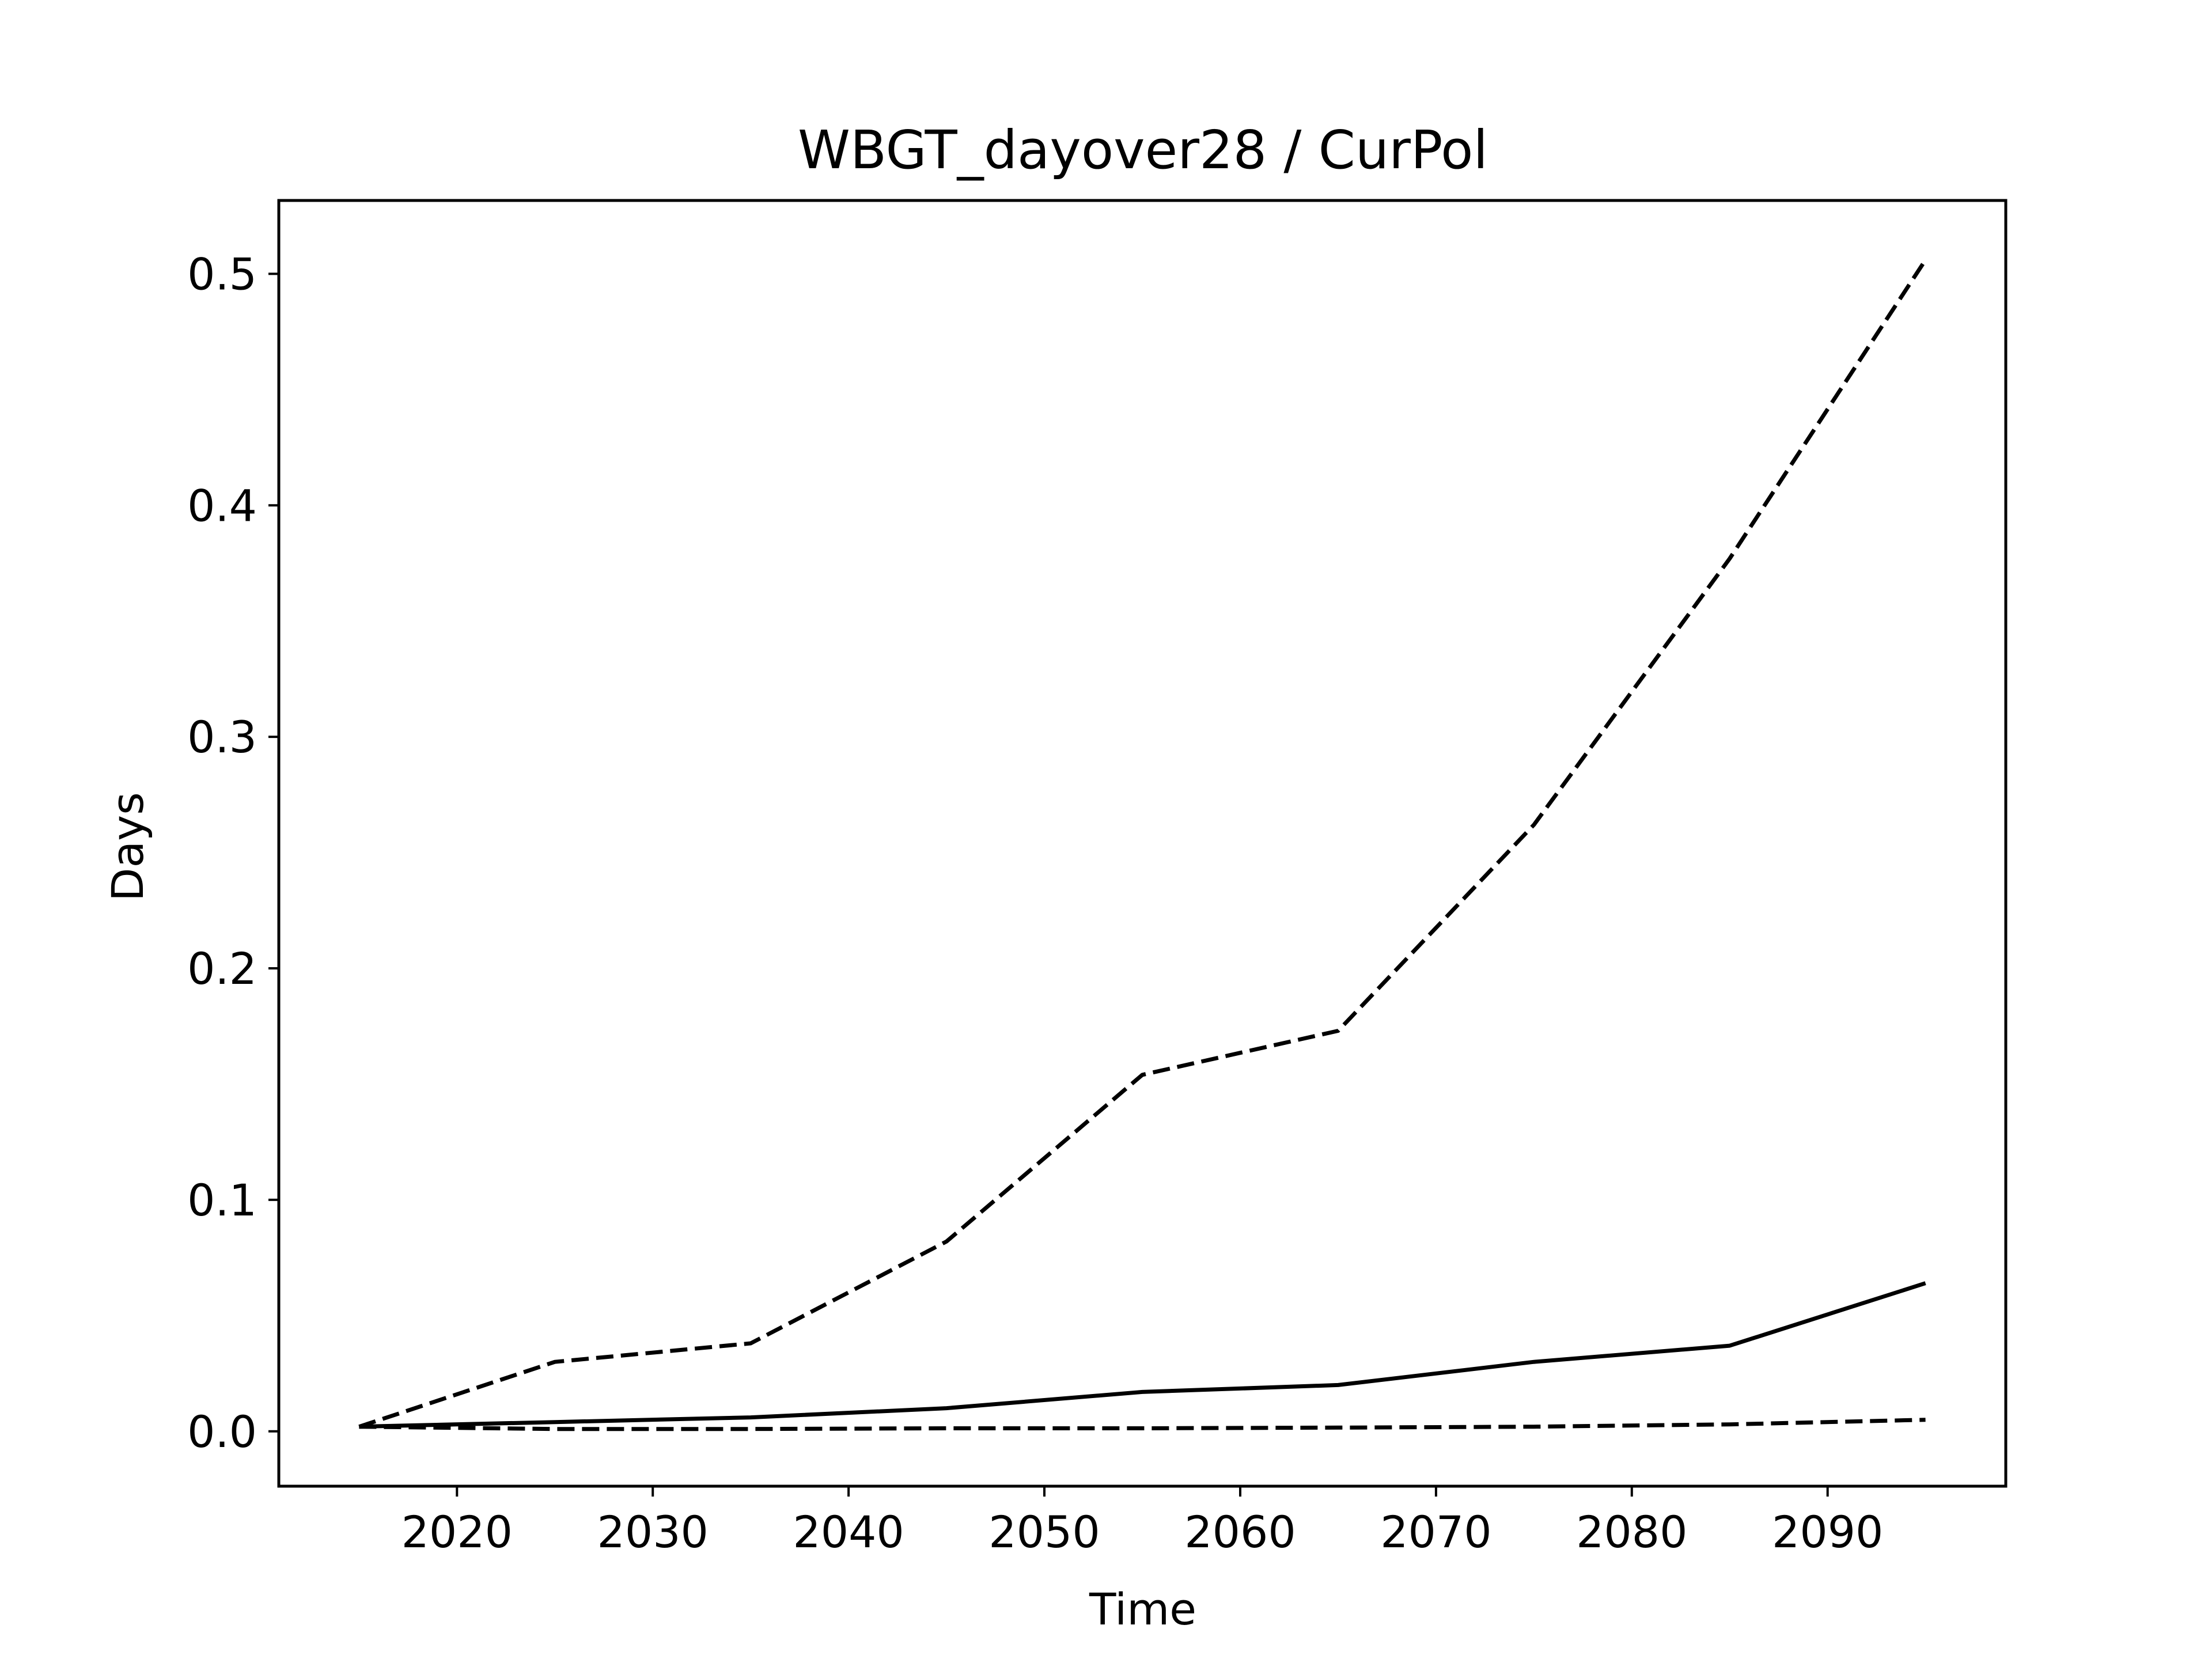  Describe the element at coordinates (1143, 150) in the screenshot. I see `chart-title: WBGT_dayover28 / CurPol` at that location.